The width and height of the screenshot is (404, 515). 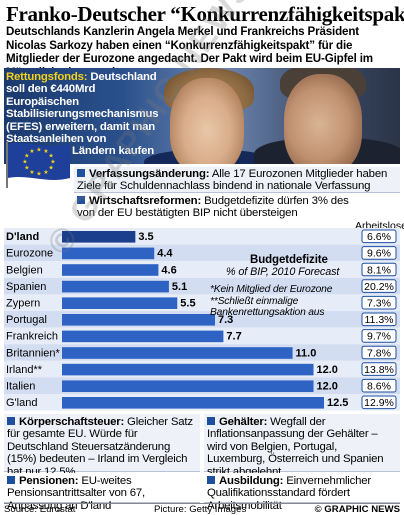 I want to click on unemployment-value: 7.8%, so click(x=379, y=353).